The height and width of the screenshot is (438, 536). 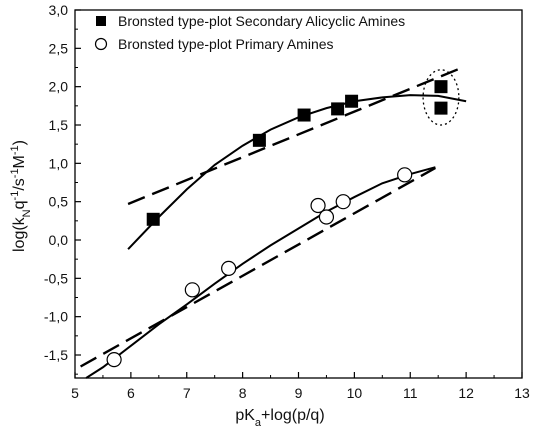 I want to click on y-label-u1: -1, so click(x=15, y=196).